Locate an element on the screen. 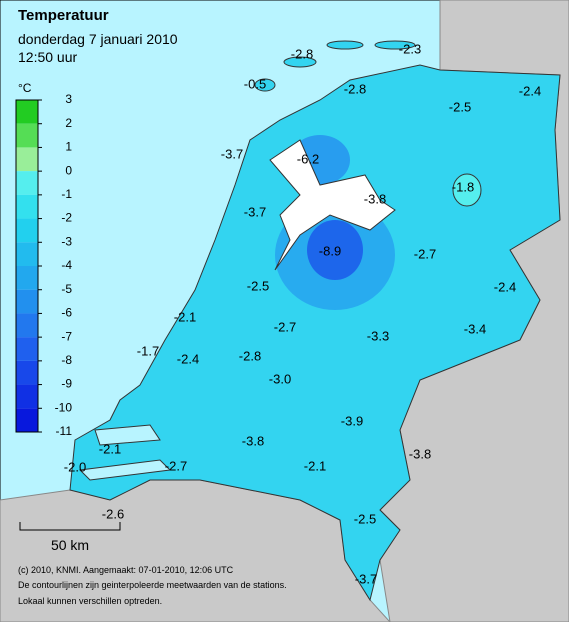 This screenshot has width=569, height=627. warm-spot is located at coordinates (467, 190).